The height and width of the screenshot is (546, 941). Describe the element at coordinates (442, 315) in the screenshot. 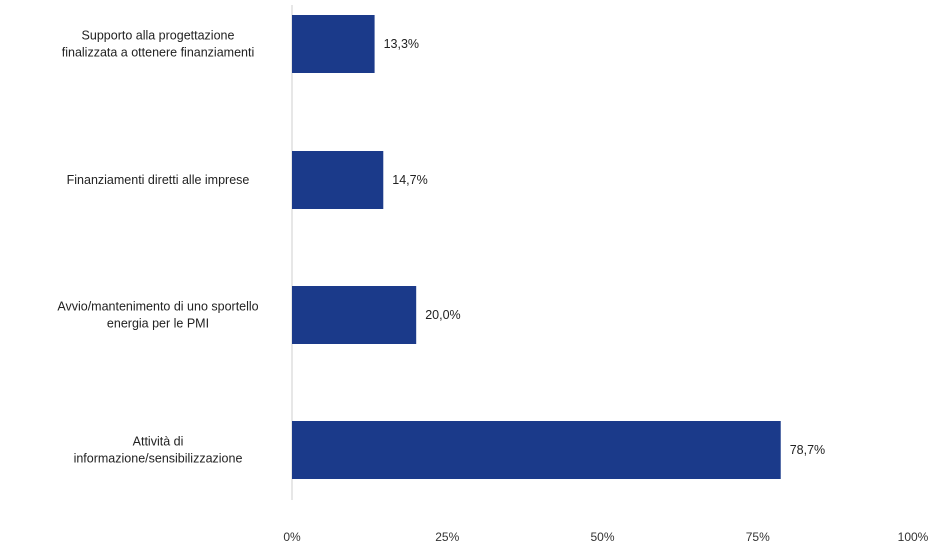

I see `value-label-3: 20,0%` at that location.